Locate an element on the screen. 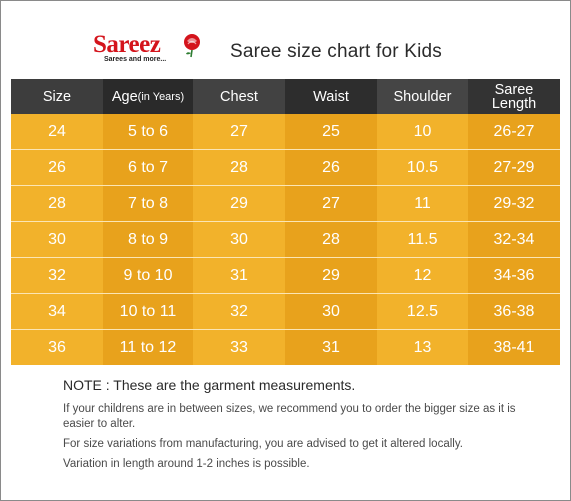 The width and height of the screenshot is (571, 501). table-cell: 29-32 is located at coordinates (514, 203).